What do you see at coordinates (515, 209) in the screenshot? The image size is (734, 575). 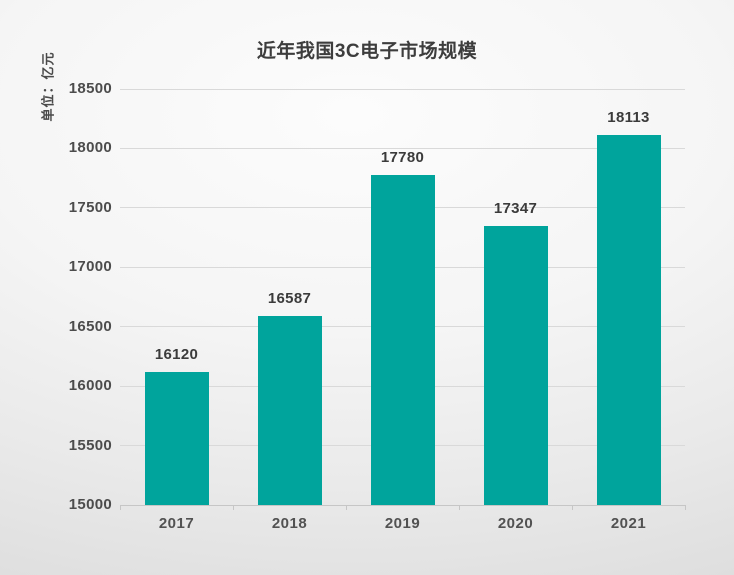 I see `bar-value-label: 17347` at bounding box center [515, 209].